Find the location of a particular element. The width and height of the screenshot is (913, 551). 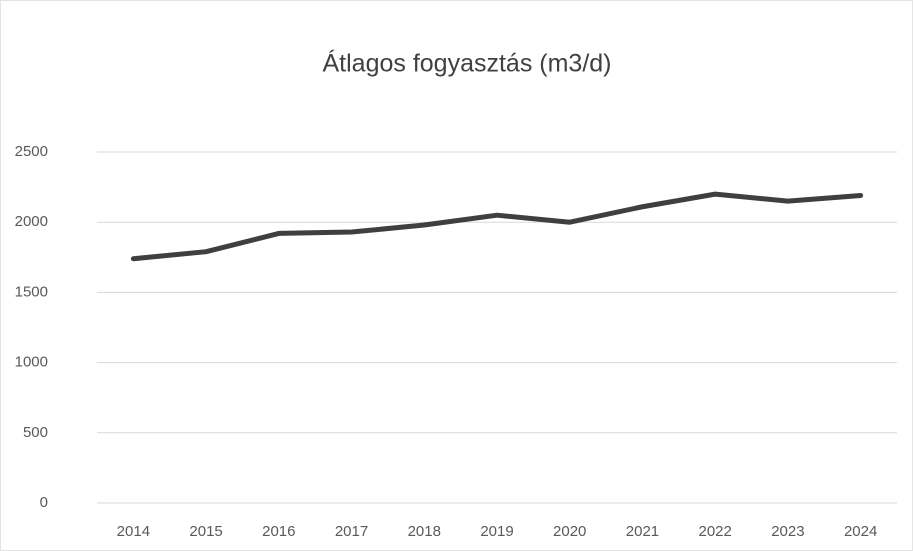

y-tick-label: 0 is located at coordinates (44, 502).